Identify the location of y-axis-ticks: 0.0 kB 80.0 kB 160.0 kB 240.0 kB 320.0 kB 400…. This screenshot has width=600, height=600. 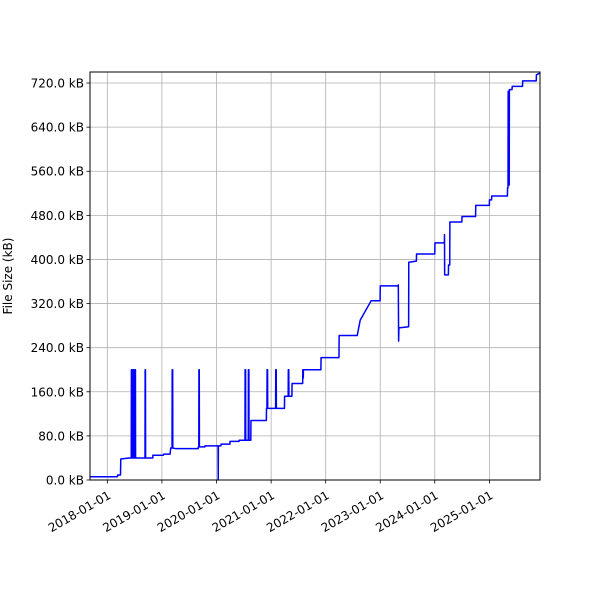
(60, 282).